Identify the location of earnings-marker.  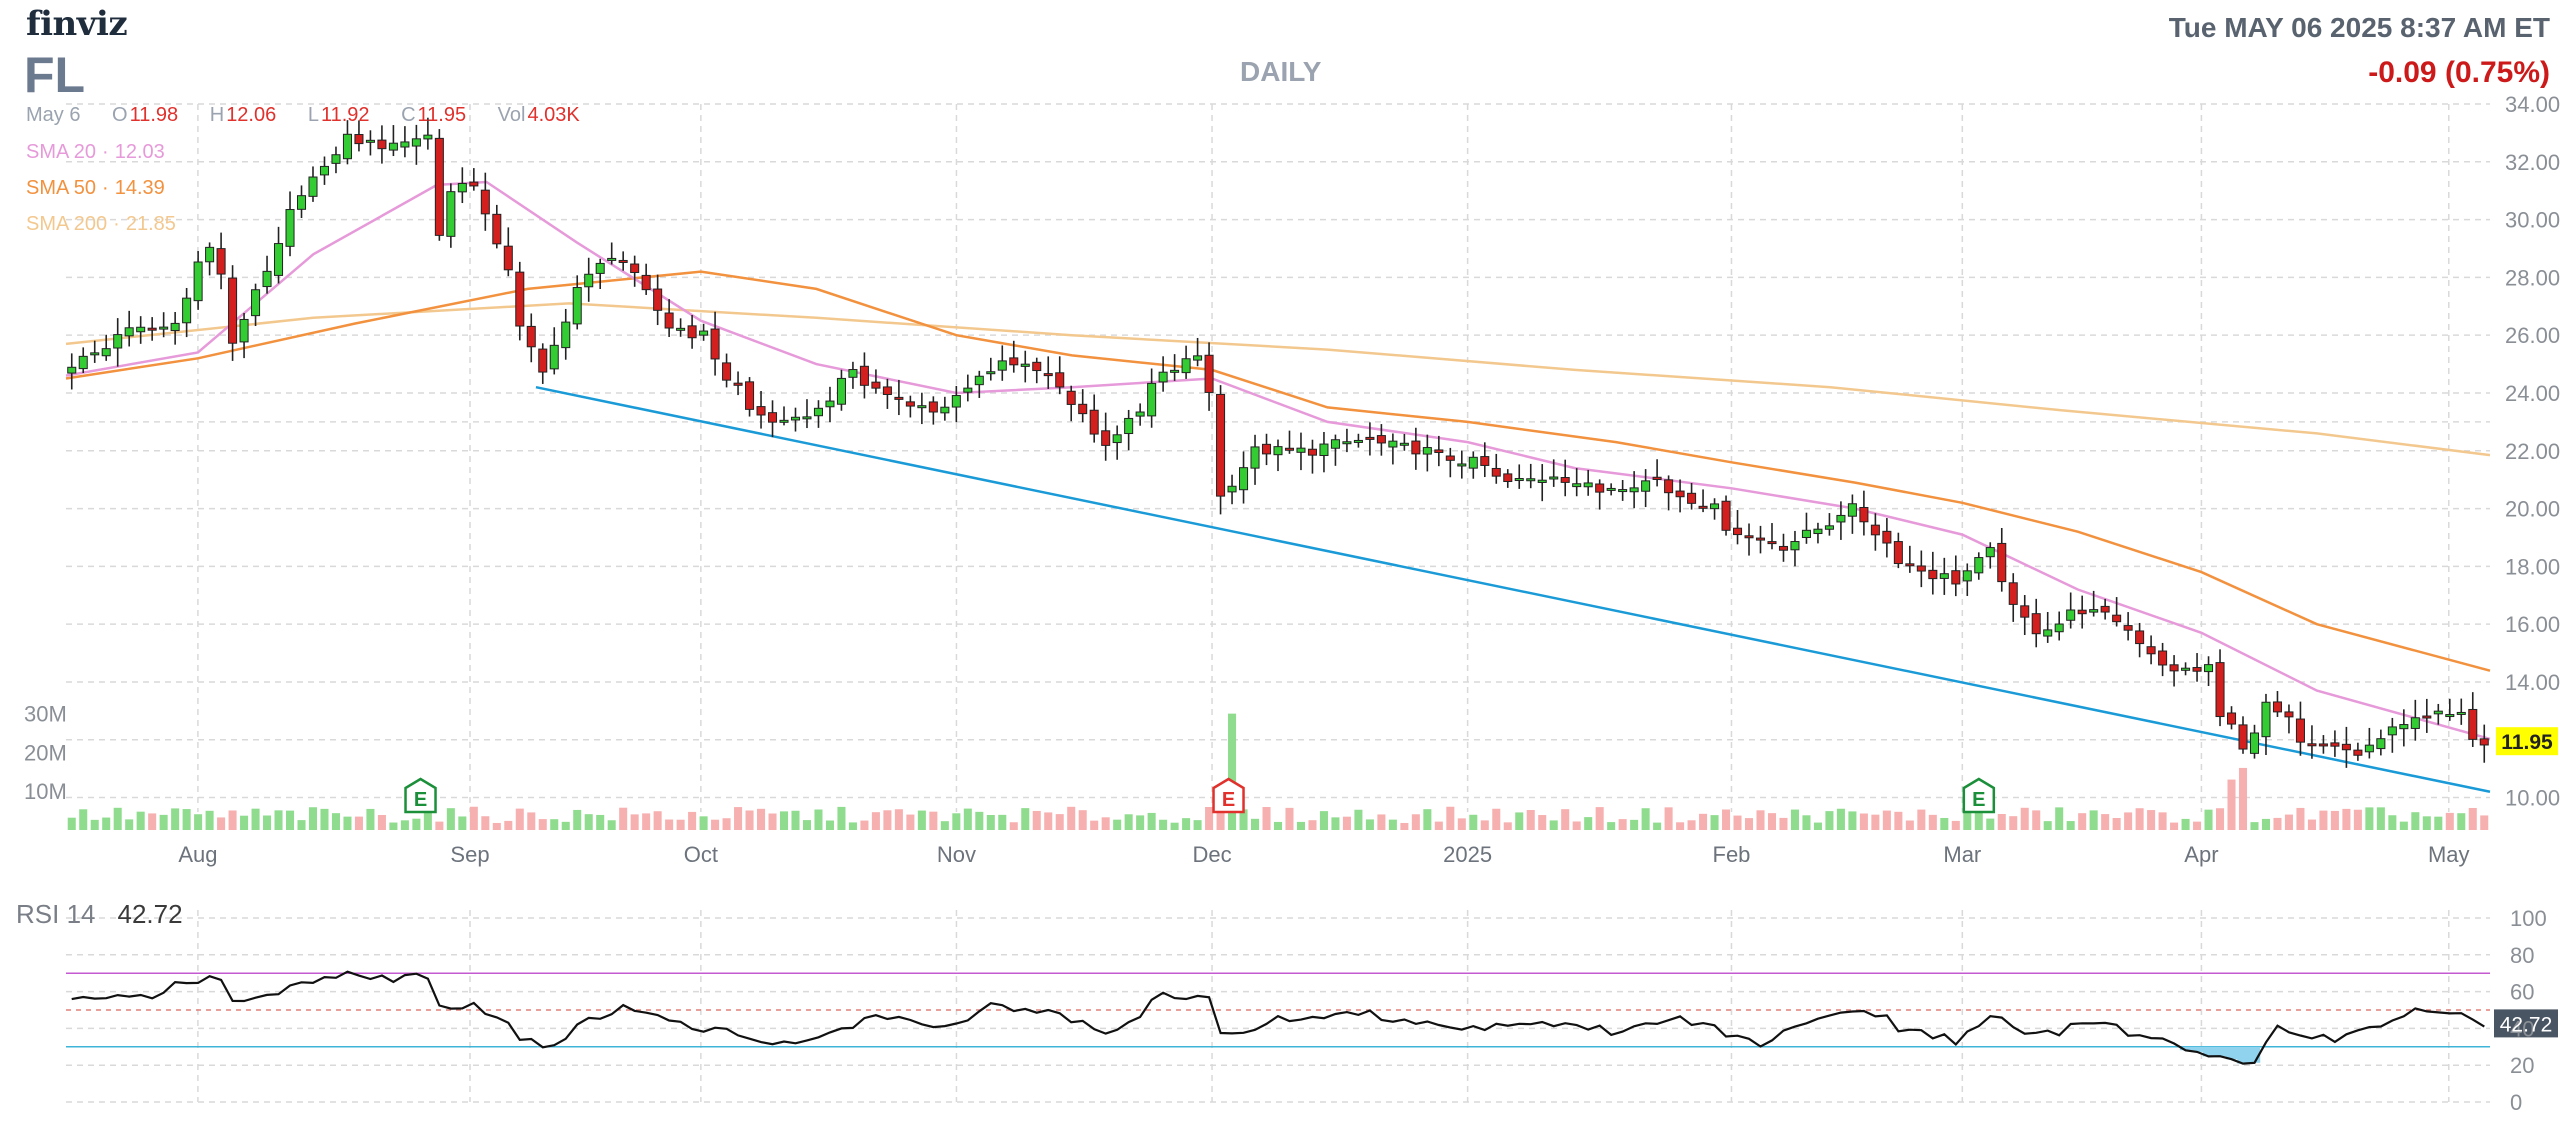
(1979, 795).